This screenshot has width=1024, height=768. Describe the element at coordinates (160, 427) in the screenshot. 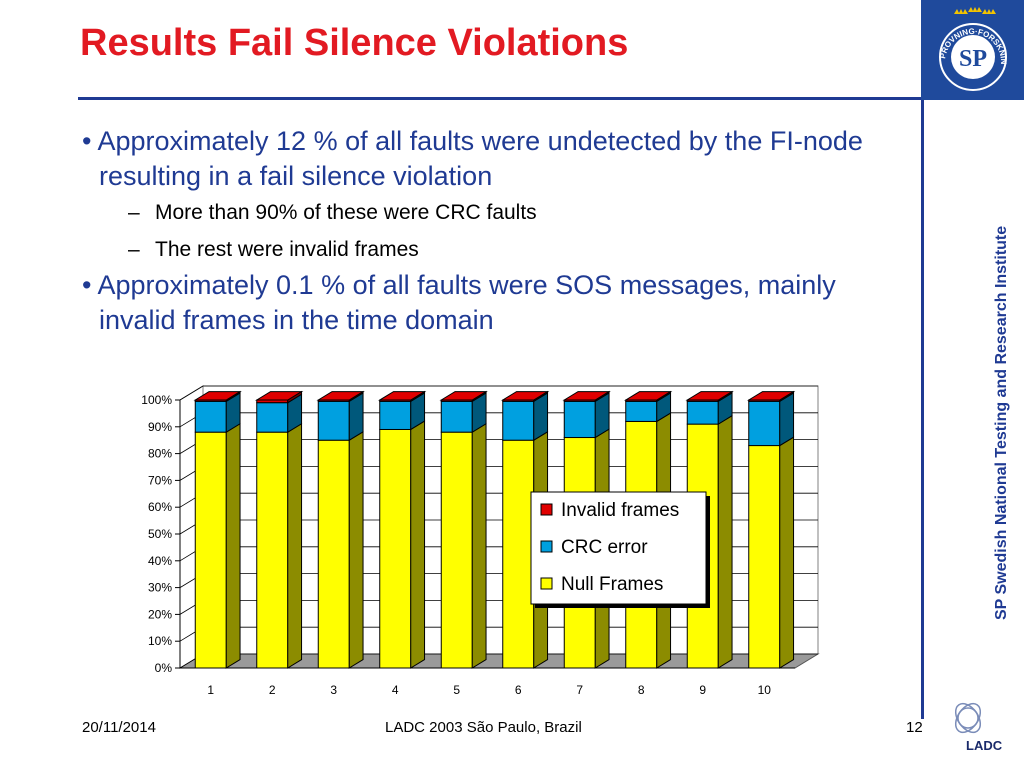

I see `y-tick-label: 90%` at that location.